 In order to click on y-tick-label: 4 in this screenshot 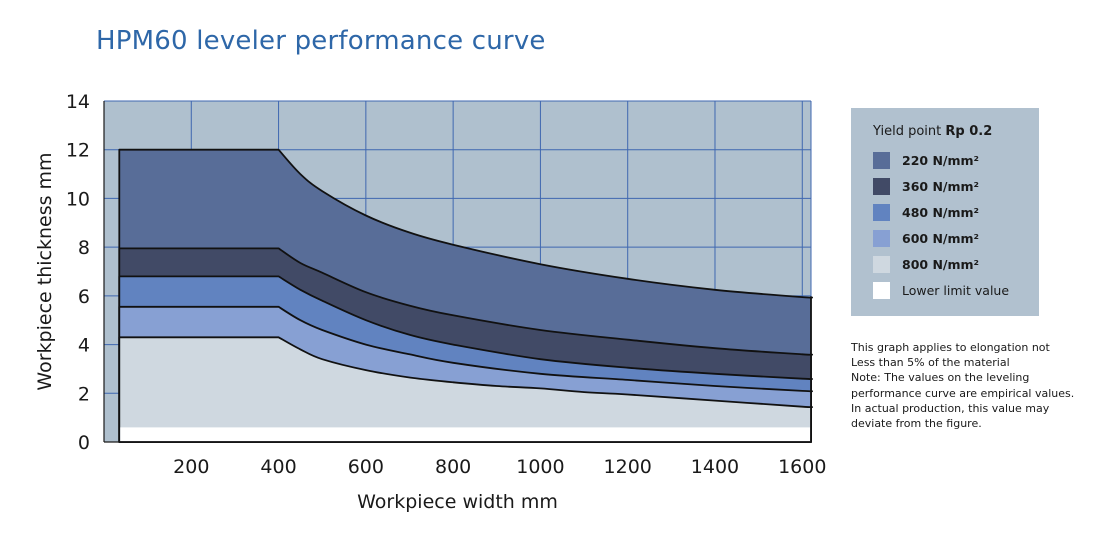, I will do `click(84, 346)`.